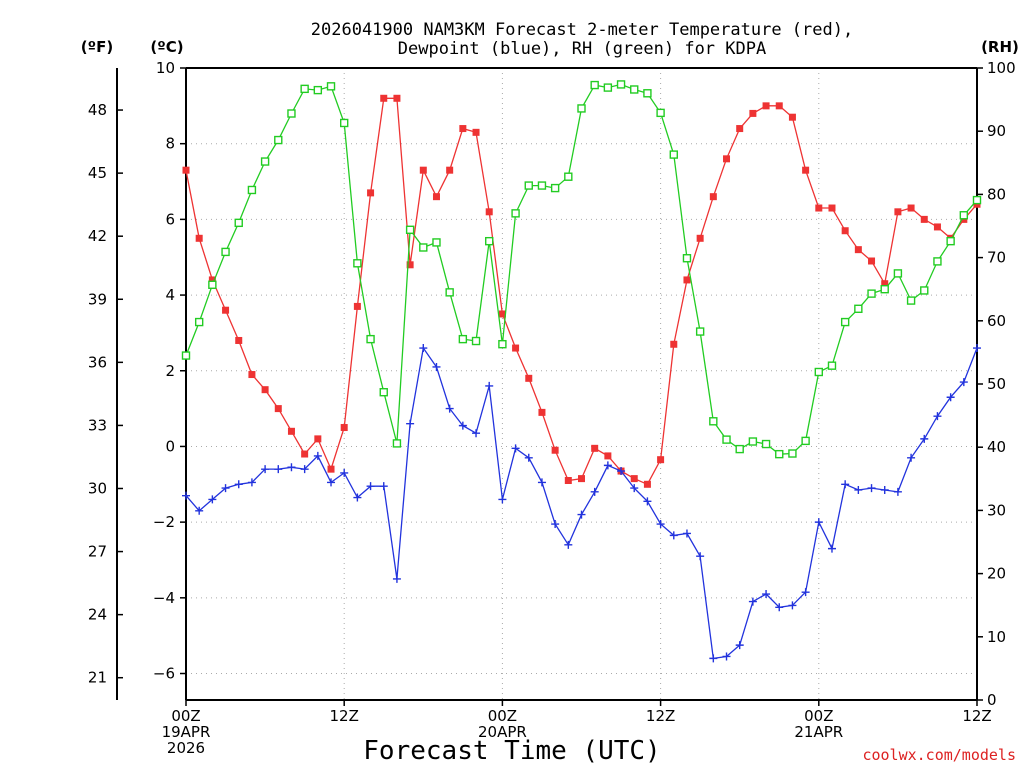 The image size is (1024, 768). Describe the element at coordinates (164, 598) in the screenshot. I see `celsius-tick-label: −4` at that location.